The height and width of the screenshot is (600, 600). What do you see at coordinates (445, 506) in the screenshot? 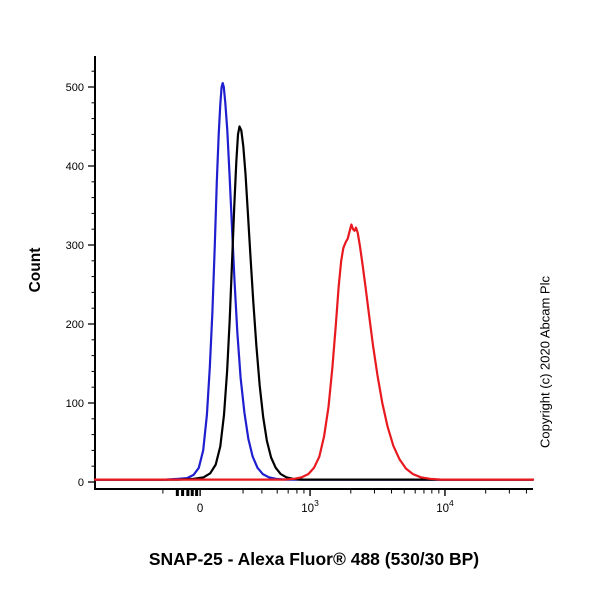
I see `x-tick-label: 10⁴` at bounding box center [445, 506].